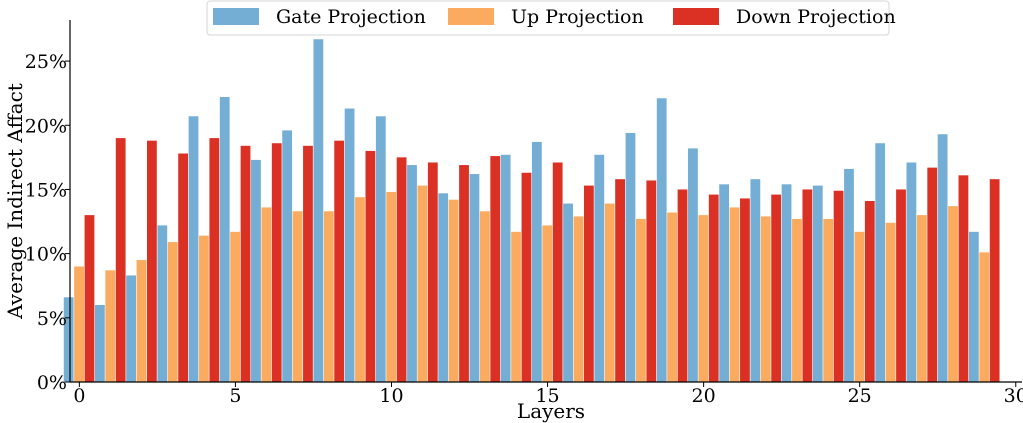 This screenshot has width=1023, height=423. Describe the element at coordinates (816, 17) in the screenshot. I see `legend-label-down-projection: Down Projection` at that location.